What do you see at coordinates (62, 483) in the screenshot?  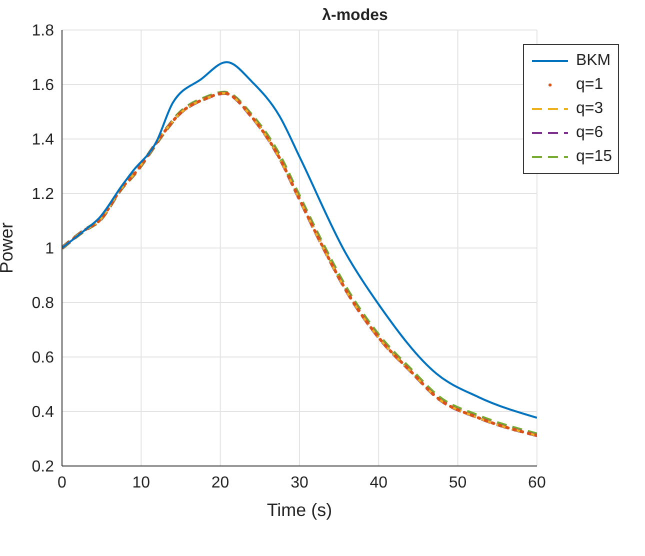 I see `x-tick-label: 0` at bounding box center [62, 483].